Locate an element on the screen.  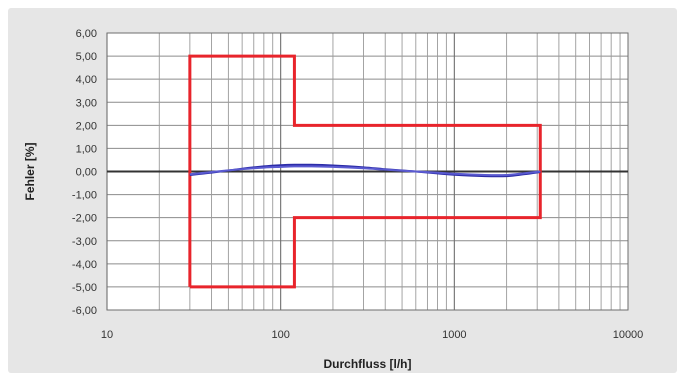
x-tick-label: 1000 is located at coordinates (454, 335).